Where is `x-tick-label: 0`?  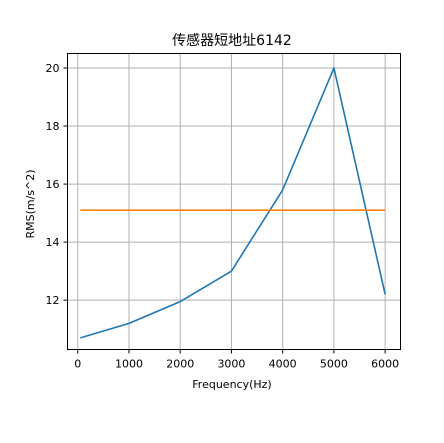
x-tick-label: 0 is located at coordinates (77, 364).